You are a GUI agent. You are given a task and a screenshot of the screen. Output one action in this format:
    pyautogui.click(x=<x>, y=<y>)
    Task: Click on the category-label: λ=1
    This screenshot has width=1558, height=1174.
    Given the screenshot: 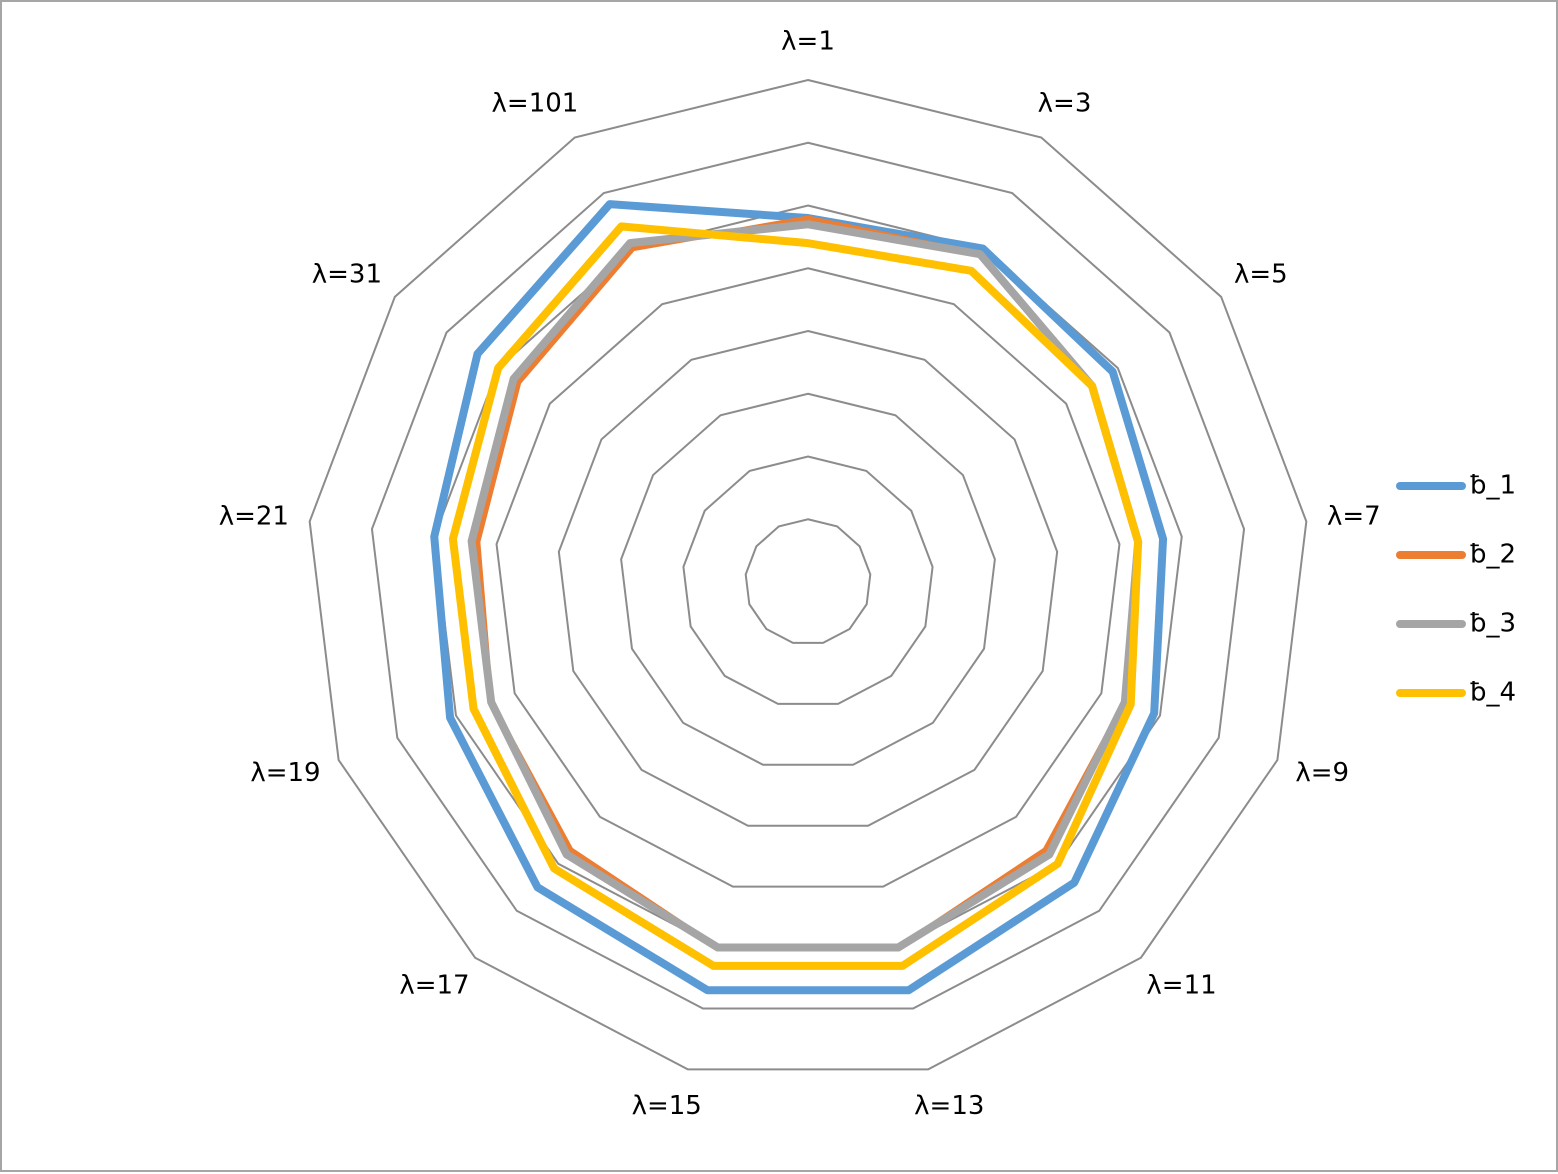 What is the action you would take?
    pyautogui.click(x=808, y=42)
    